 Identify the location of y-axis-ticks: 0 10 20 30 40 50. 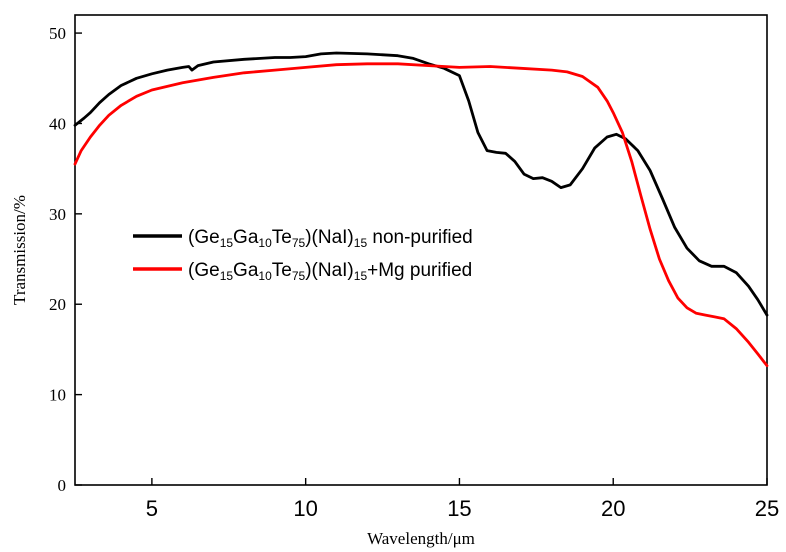
(65, 259).